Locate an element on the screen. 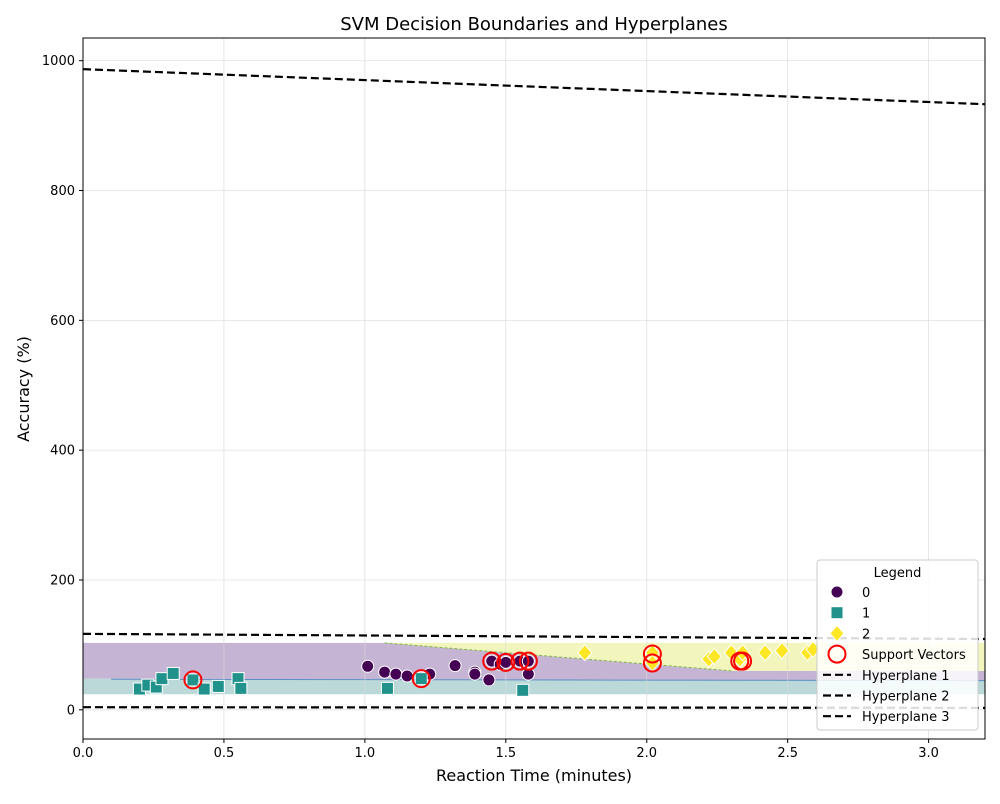 This screenshot has width=1000, height=804. y-axis-label: Accuracy (%) is located at coordinates (23, 389).